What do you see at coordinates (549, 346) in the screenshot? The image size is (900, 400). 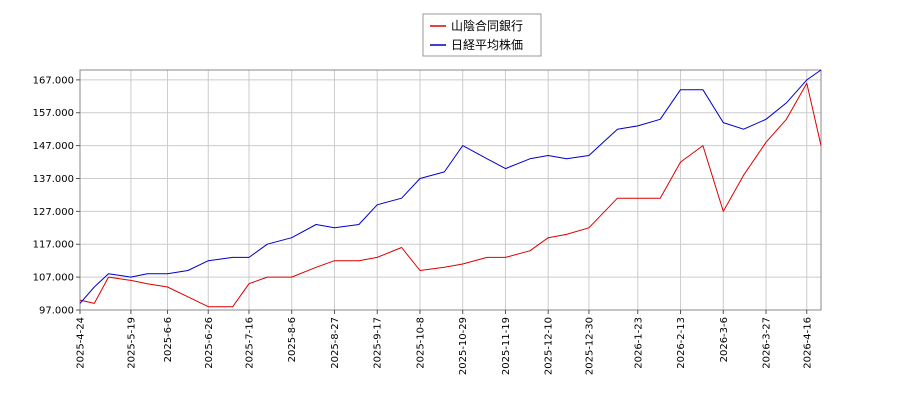 I see `x-tick-label: 2025-12-10` at bounding box center [549, 346].